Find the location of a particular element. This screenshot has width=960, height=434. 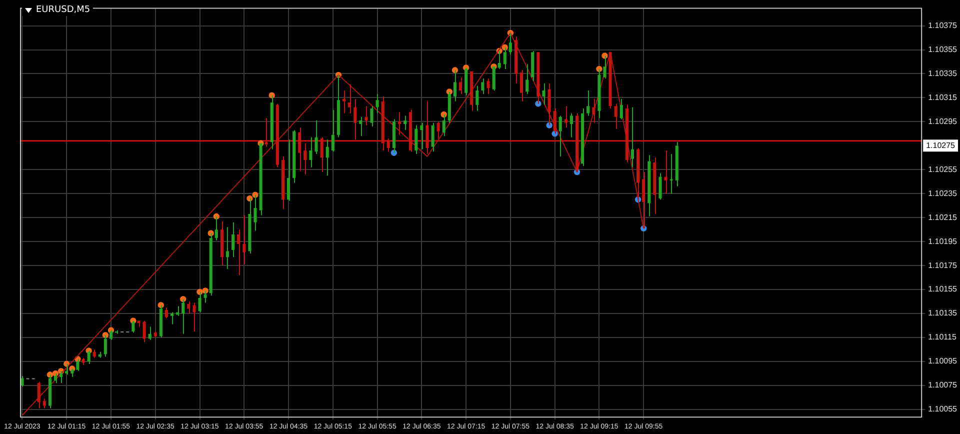

y-tick-label: 1.10255 is located at coordinates (943, 169).